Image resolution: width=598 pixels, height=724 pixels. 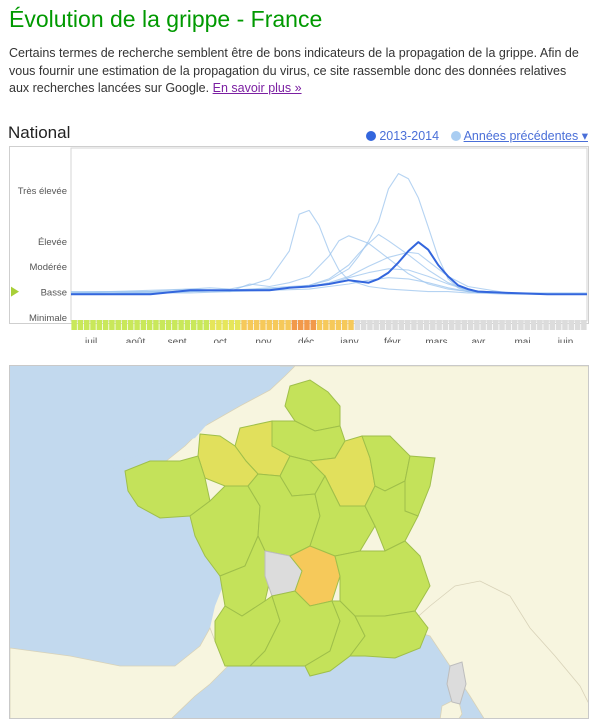 I want to click on legend-current-season: 2013-2014, so click(x=402, y=136).